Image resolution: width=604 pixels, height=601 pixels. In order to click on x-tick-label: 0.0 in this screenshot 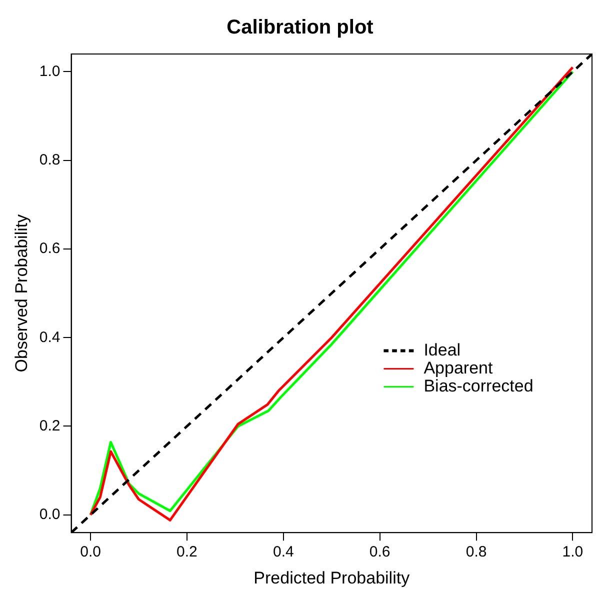, I will do `click(90, 552)`.